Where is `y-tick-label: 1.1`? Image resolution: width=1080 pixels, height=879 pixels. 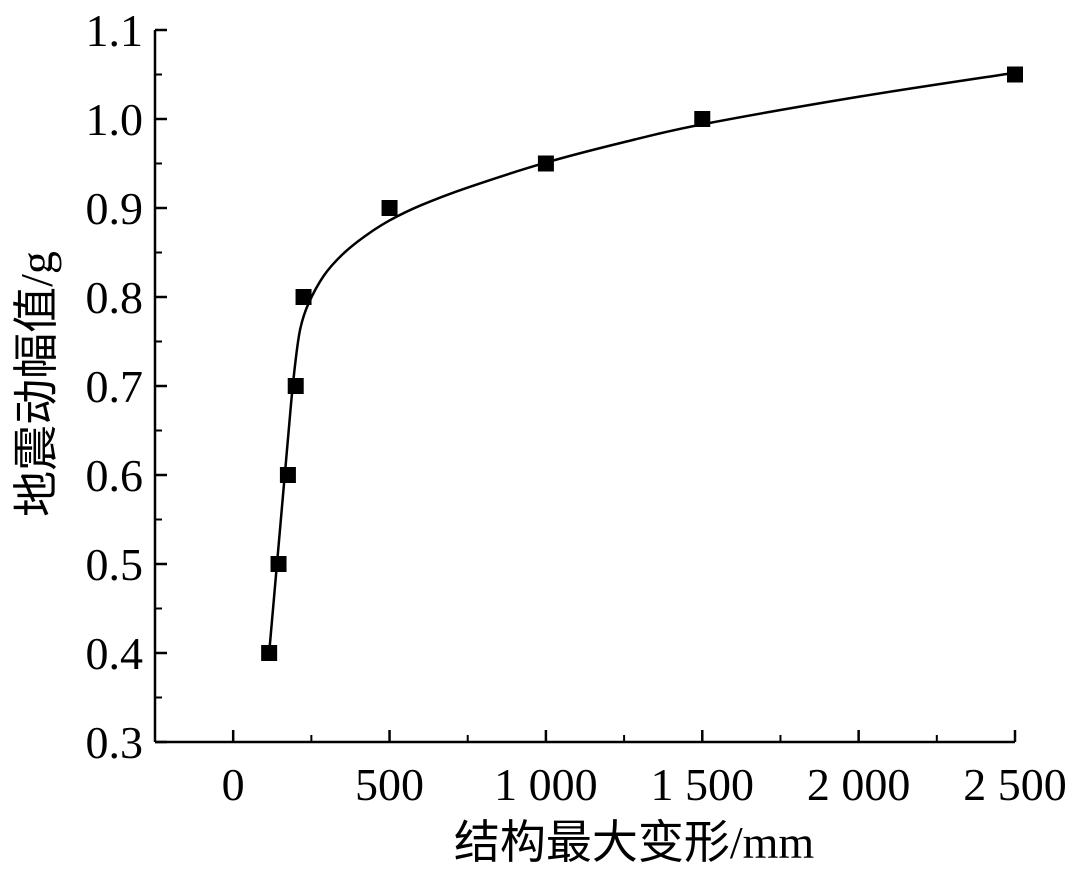
y-tick-label: 1.1 is located at coordinates (115, 30).